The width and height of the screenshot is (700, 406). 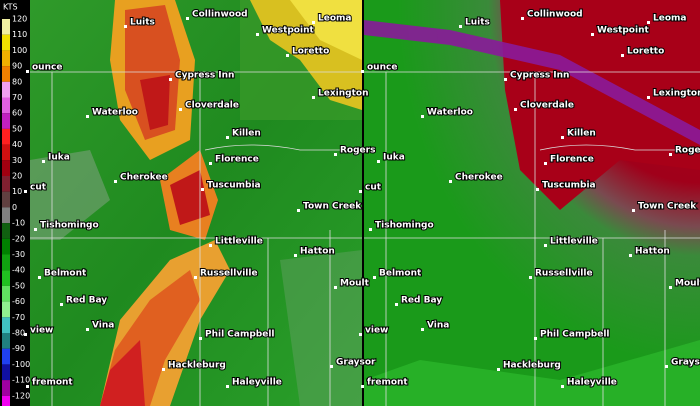 I want to click on town-label: Collinwood, so click(x=555, y=15).